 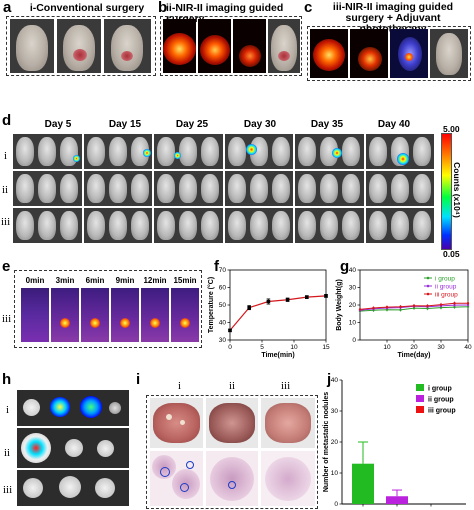 I want to click on mouse-photo-a1, so click(x=32, y=46).